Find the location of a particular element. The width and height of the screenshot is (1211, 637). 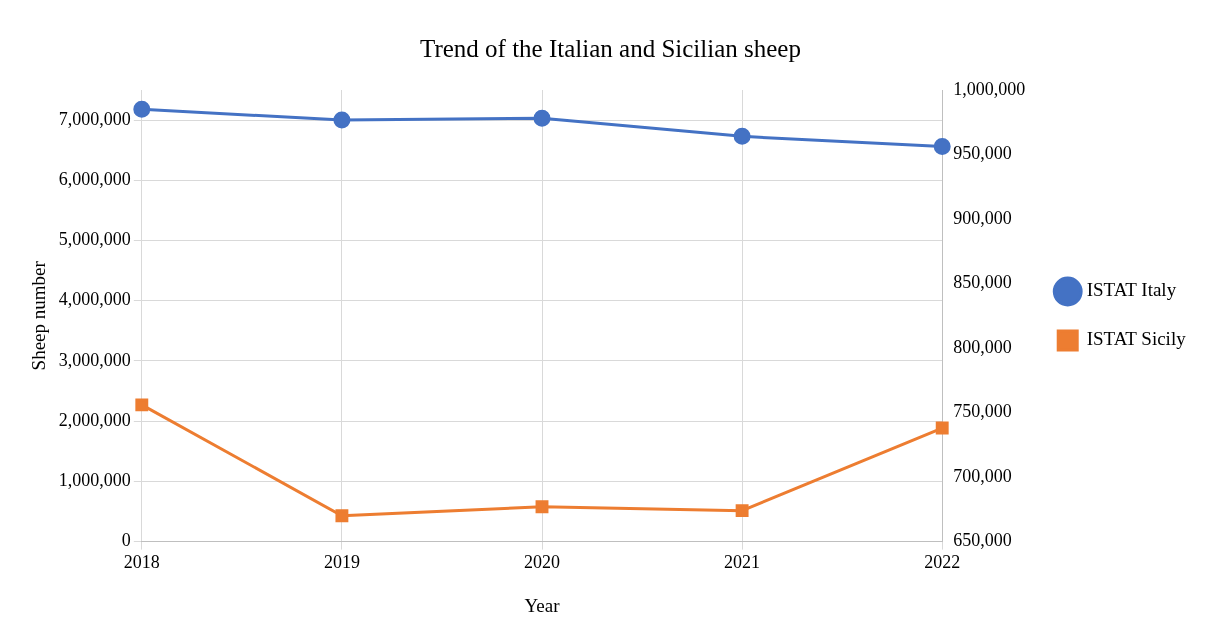

x-tick-label: 2022 is located at coordinates (942, 562).